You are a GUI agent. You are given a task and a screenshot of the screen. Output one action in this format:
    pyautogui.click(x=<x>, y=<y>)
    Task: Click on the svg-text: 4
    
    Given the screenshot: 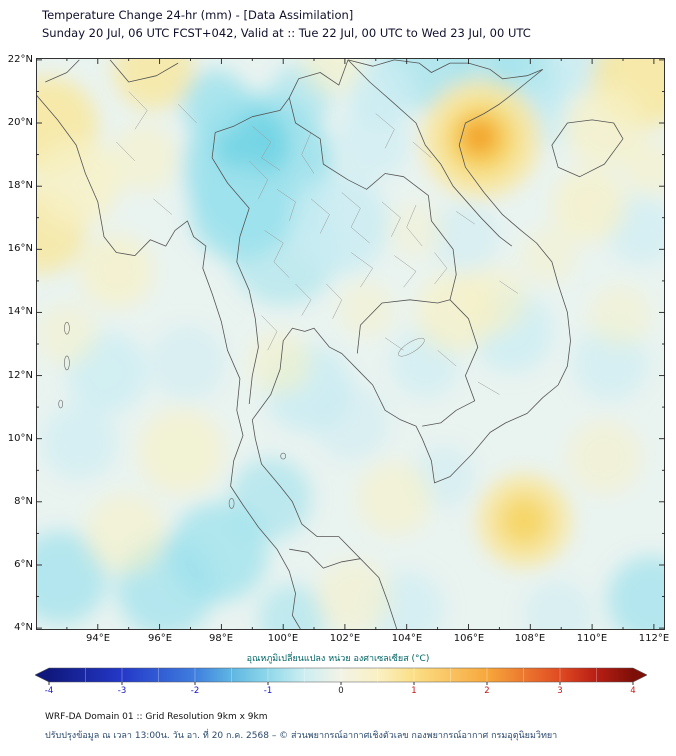 What is the action you would take?
    pyautogui.click(x=632, y=691)
    